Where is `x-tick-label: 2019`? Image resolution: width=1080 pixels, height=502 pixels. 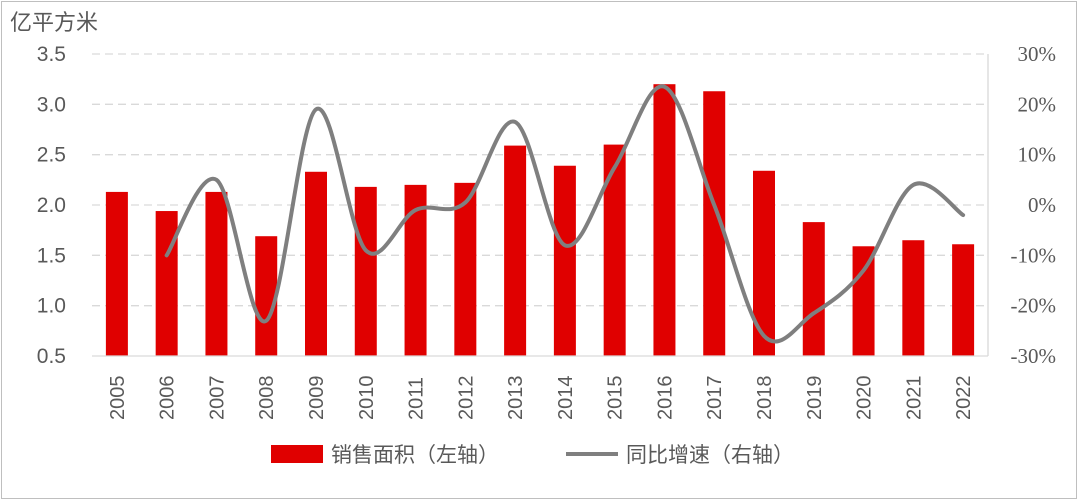 x-tick-label: 2019 is located at coordinates (815, 398).